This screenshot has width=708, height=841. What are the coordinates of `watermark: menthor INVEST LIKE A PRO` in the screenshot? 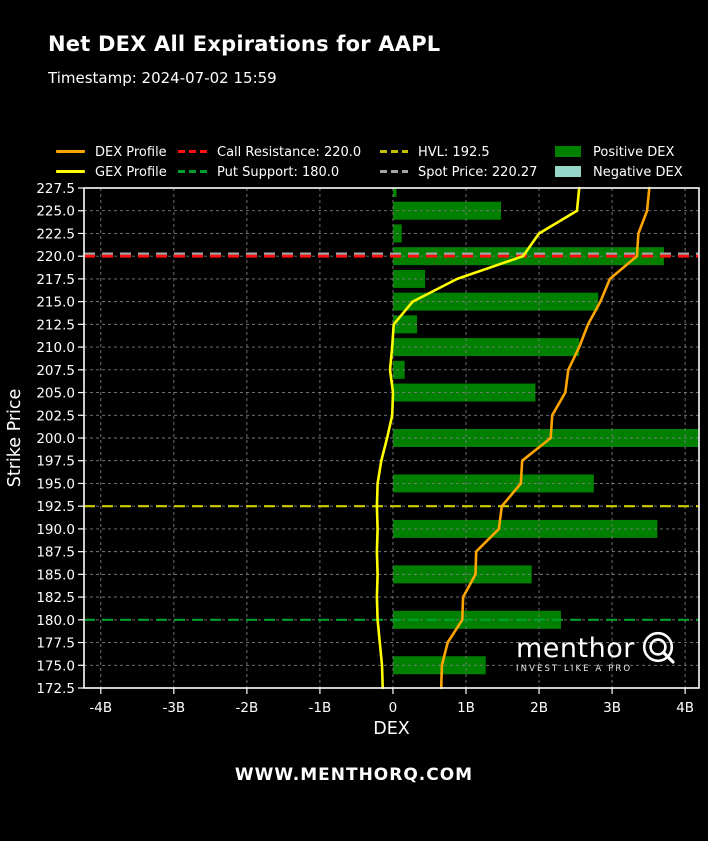 It's located at (601, 651).